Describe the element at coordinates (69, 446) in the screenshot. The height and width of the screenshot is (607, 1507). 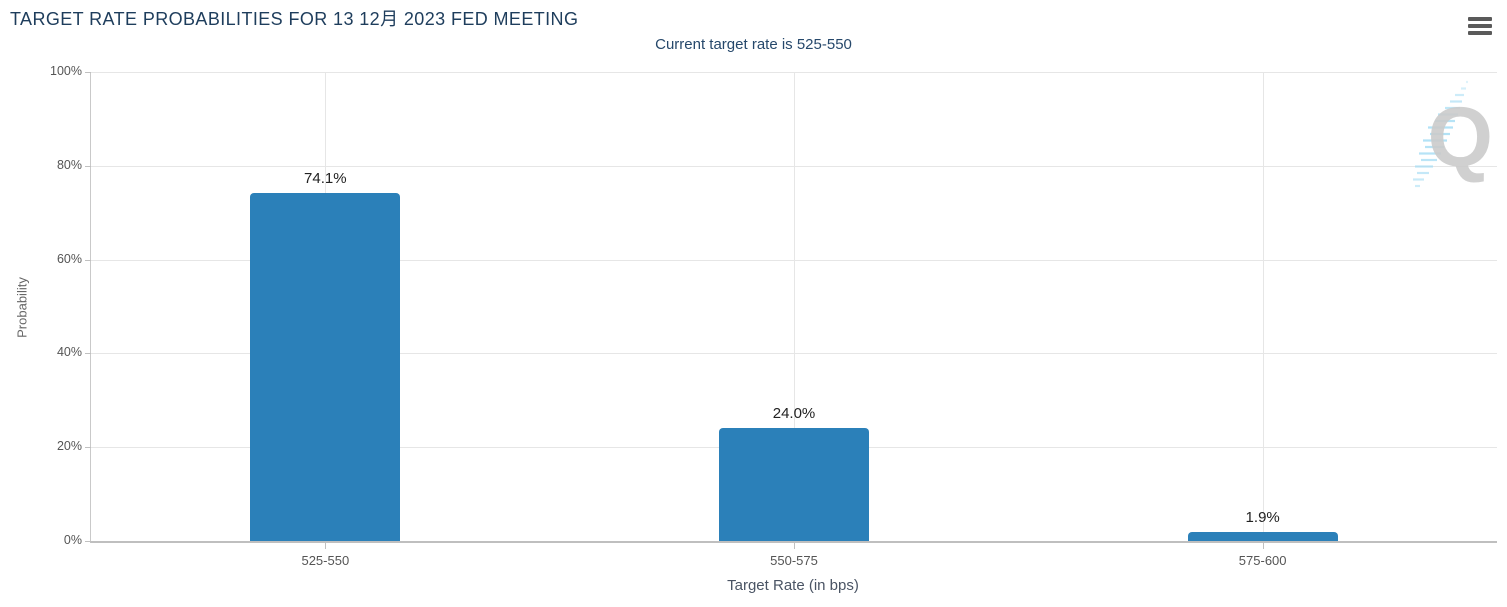
I see `y-tick-label: 20%` at that location.